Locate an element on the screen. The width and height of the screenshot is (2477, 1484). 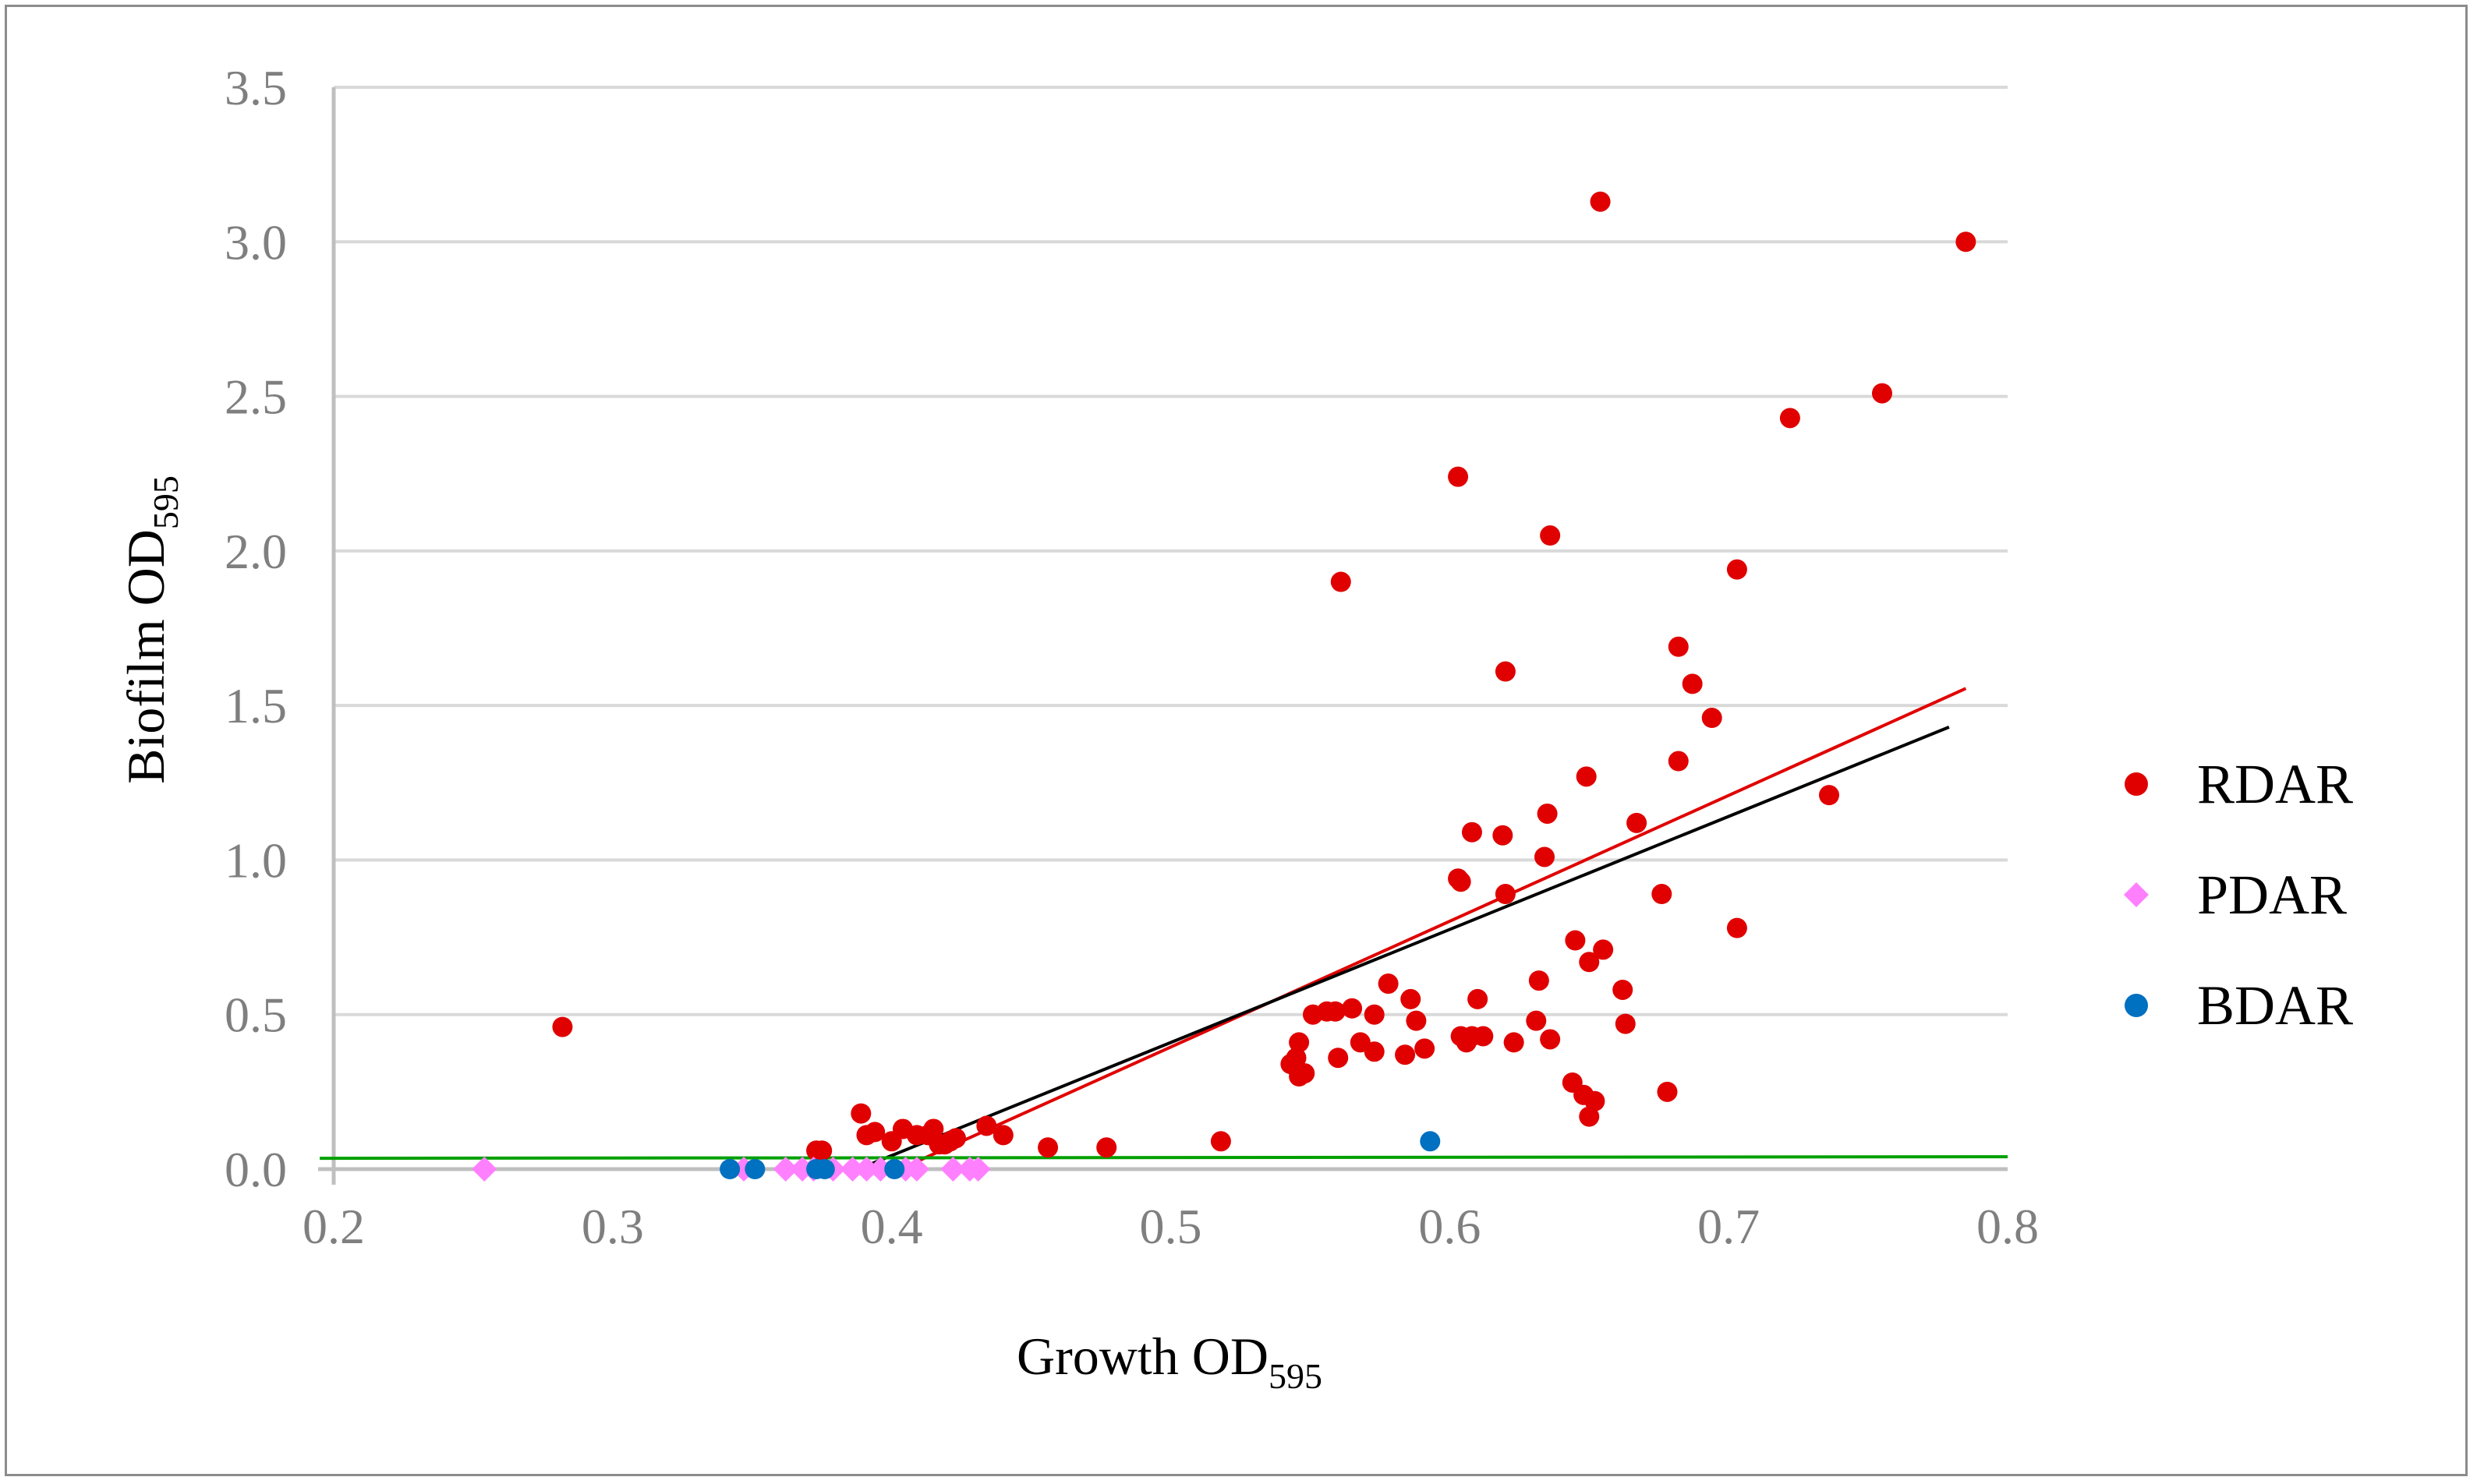
y-tick-label: 3.5 is located at coordinates (256, 87).